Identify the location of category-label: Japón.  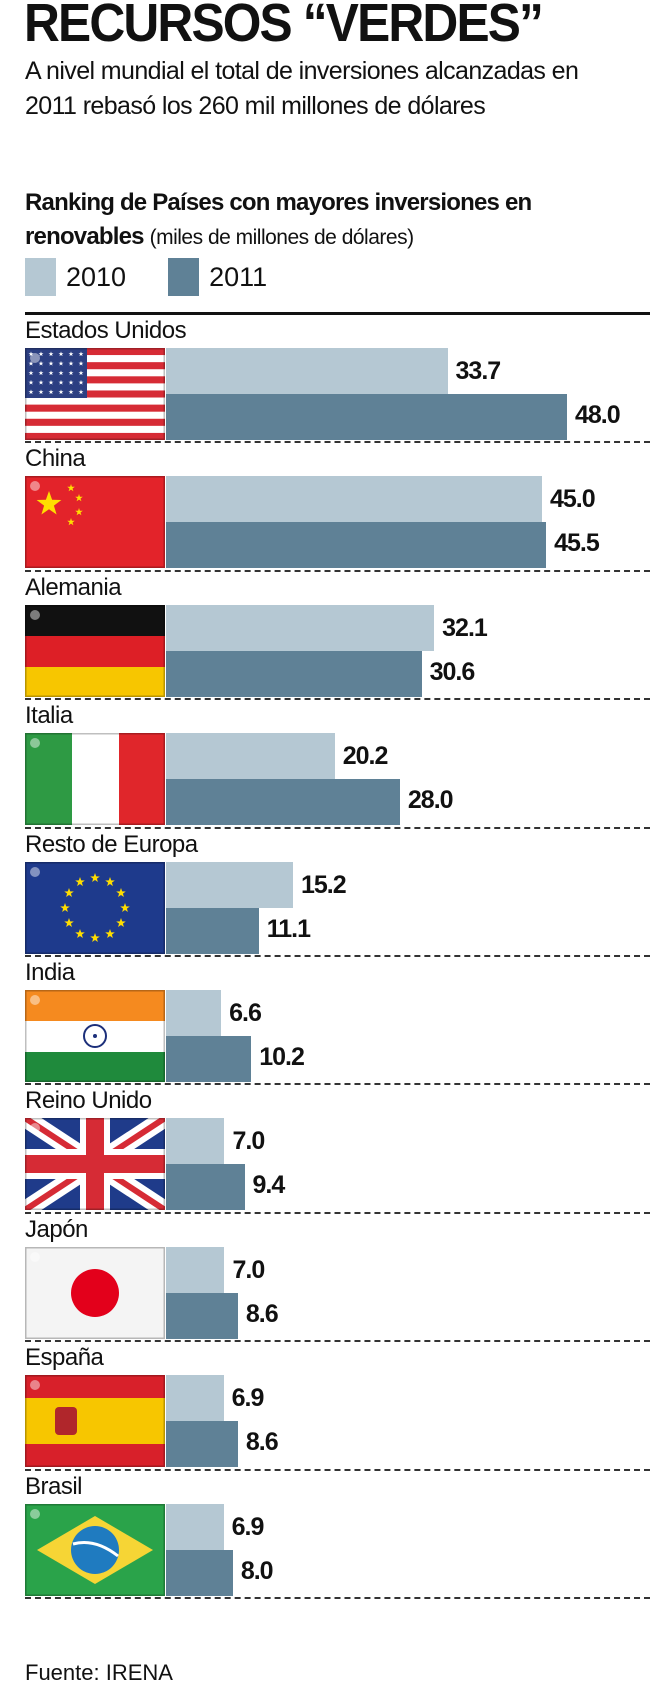
(56, 1229).